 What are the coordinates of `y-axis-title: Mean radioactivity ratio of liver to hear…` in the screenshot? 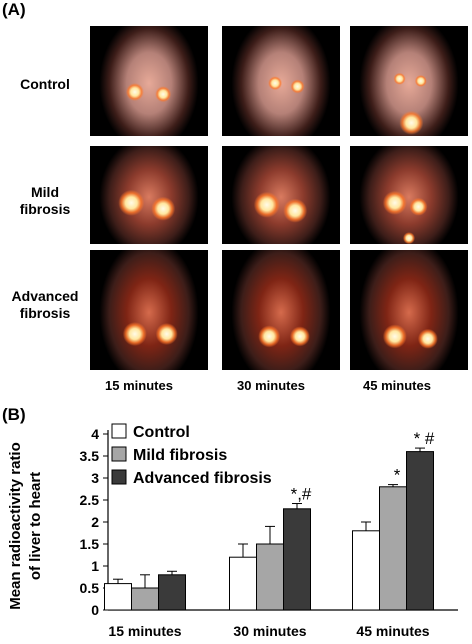 It's located at (25, 526).